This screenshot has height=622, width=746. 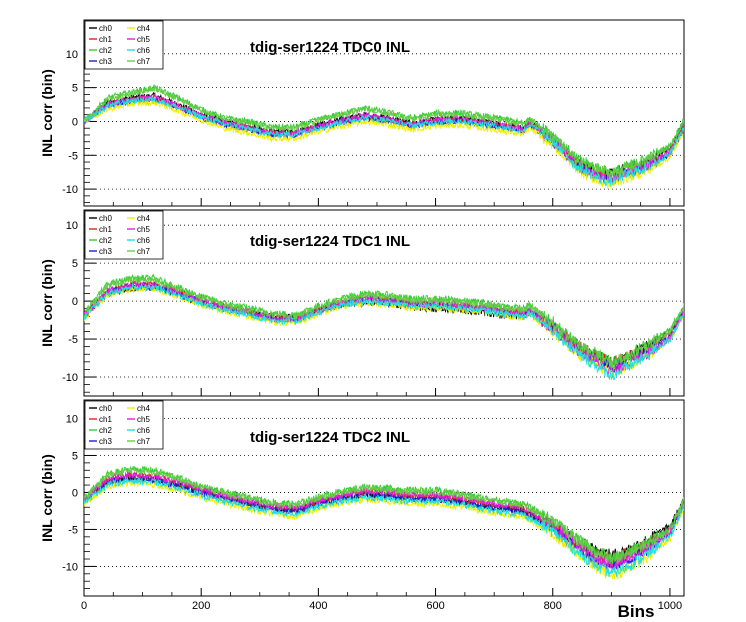 I want to click on x-tick-label: 600, so click(x=435, y=606).